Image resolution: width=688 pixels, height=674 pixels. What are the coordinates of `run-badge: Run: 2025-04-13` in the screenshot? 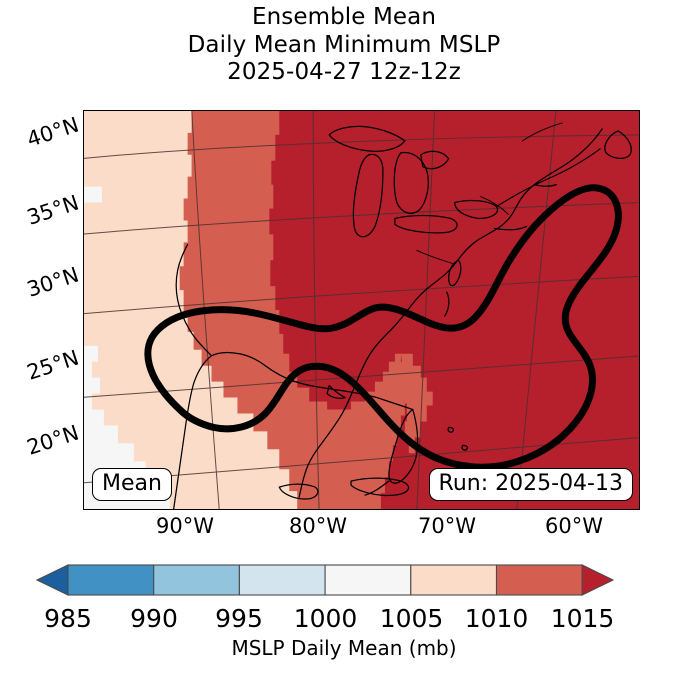 It's located at (530, 484).